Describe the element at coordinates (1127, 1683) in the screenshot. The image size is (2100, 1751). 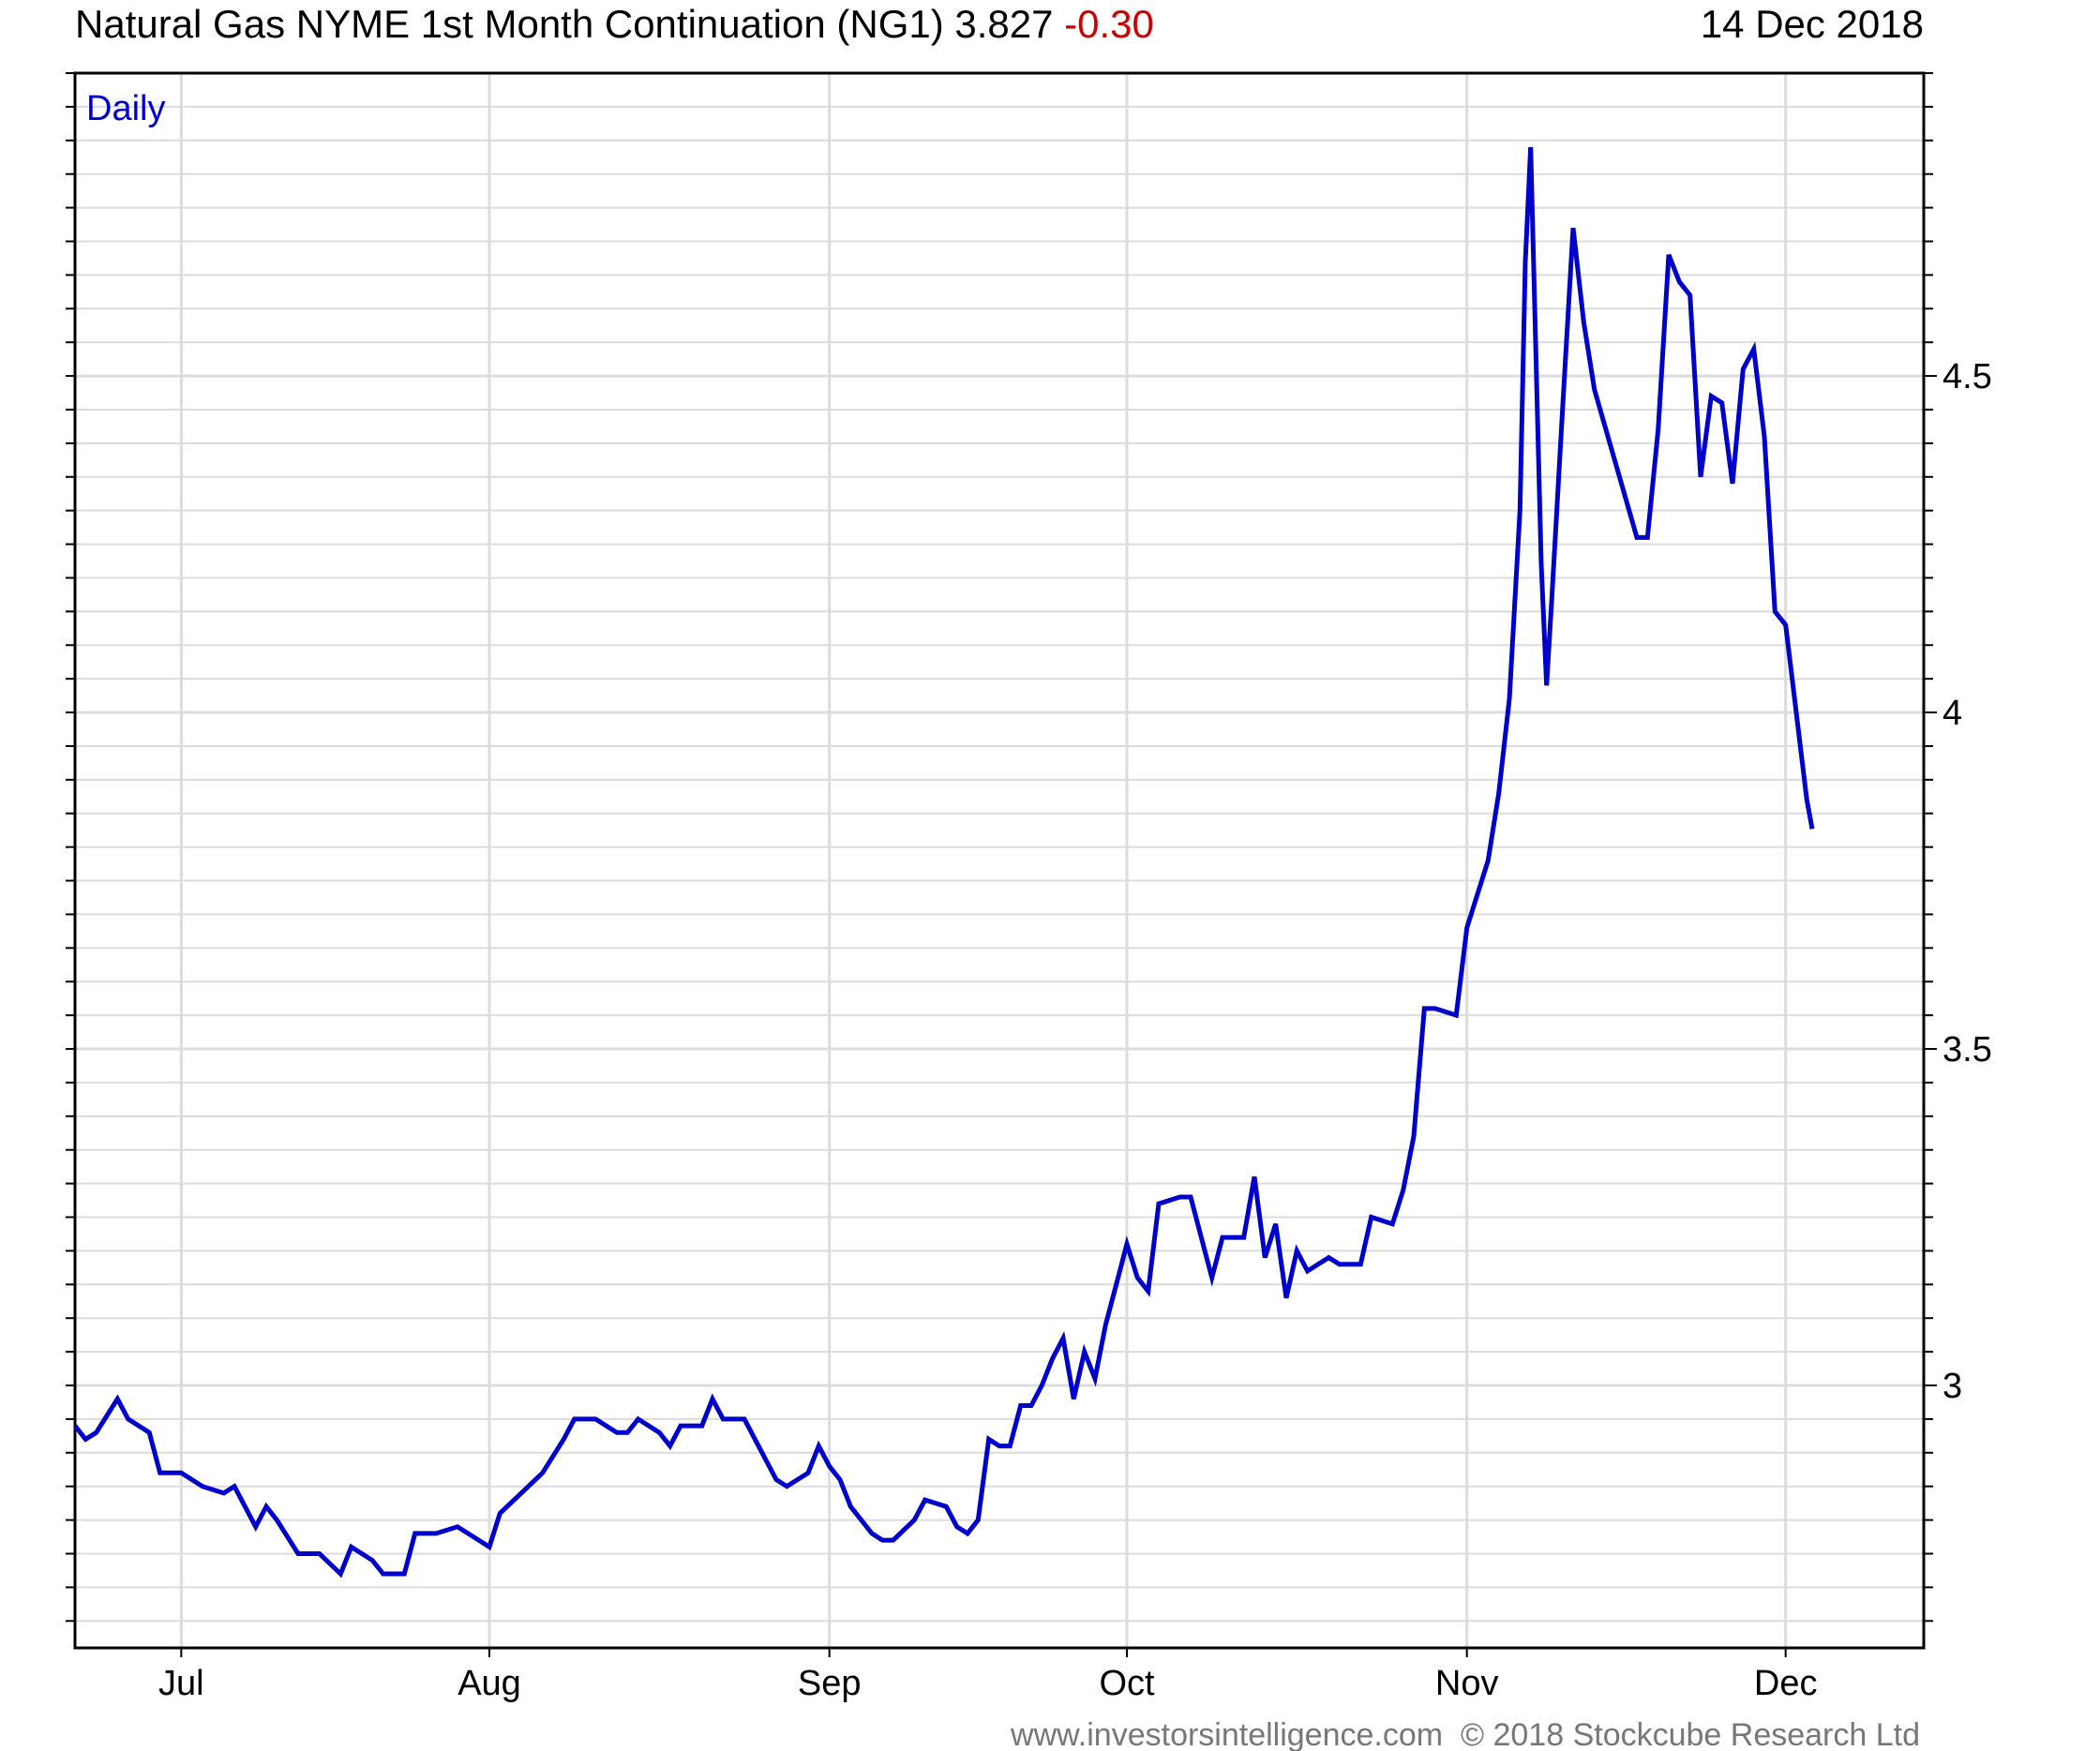
I see `x-tick-label: Oct` at that location.